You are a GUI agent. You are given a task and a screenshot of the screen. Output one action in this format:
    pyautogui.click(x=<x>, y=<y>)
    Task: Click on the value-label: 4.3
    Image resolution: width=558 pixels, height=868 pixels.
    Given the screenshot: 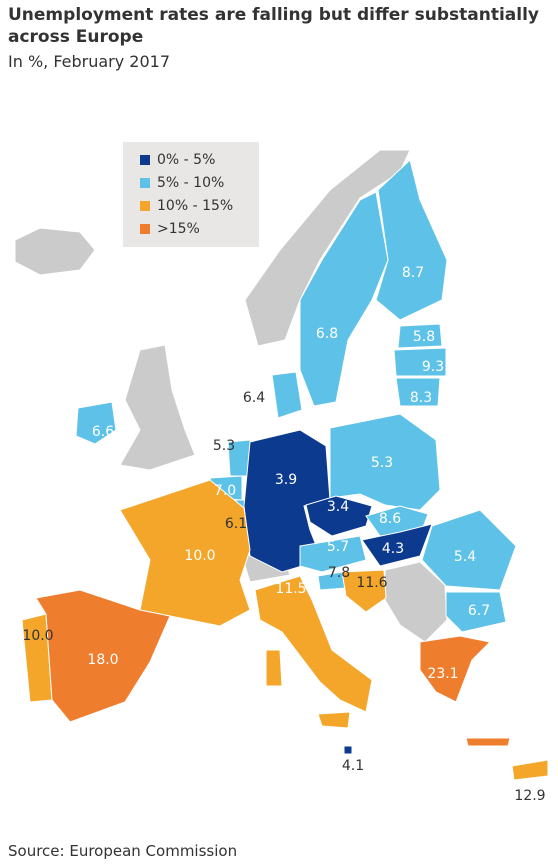 What is the action you would take?
    pyautogui.click(x=393, y=549)
    